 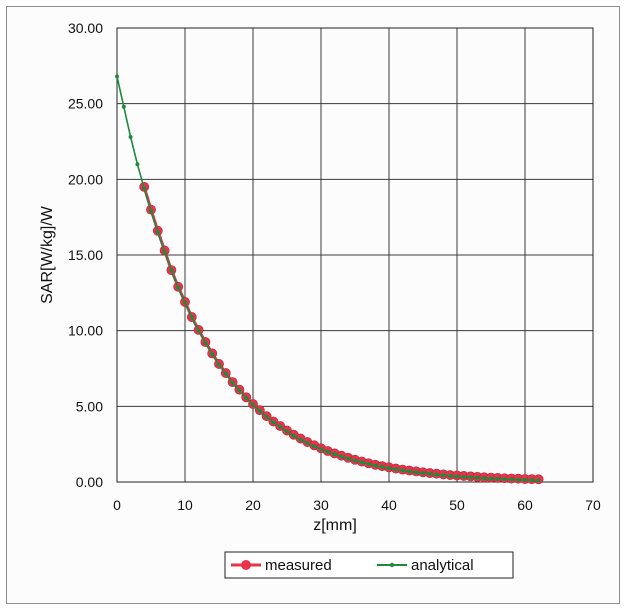 What do you see at coordinates (457, 505) in the screenshot?
I see `x-tick-label: 50` at bounding box center [457, 505].